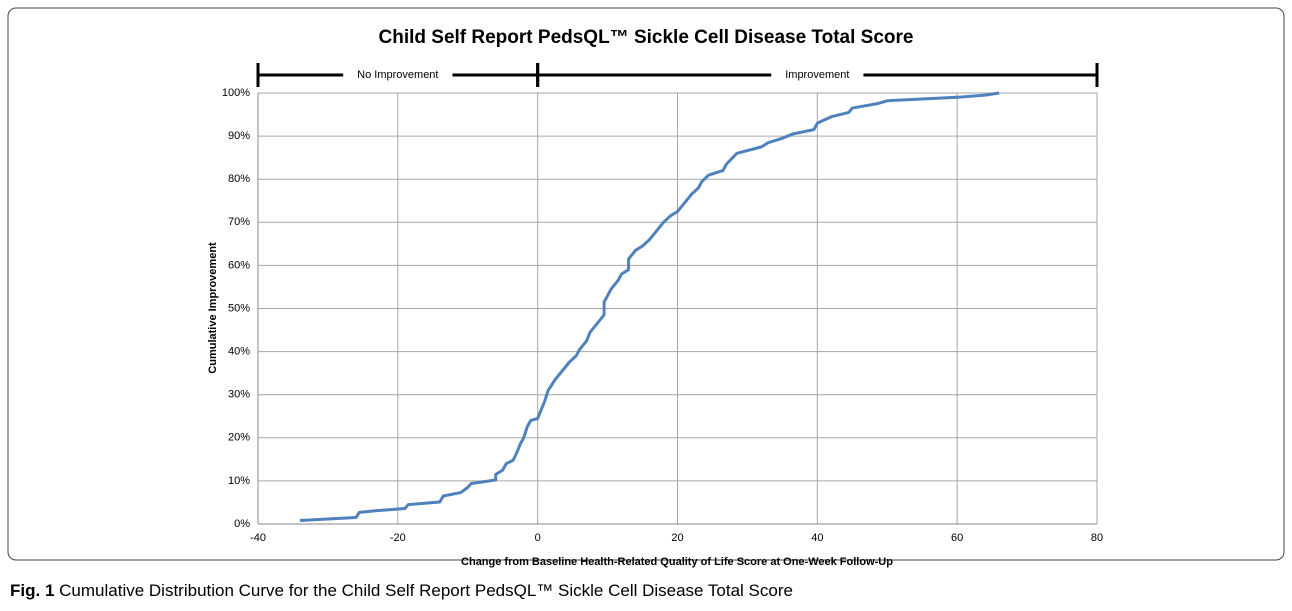 This screenshot has height=611, width=1292. I want to click on y-tick-label: 80%, so click(239, 179).